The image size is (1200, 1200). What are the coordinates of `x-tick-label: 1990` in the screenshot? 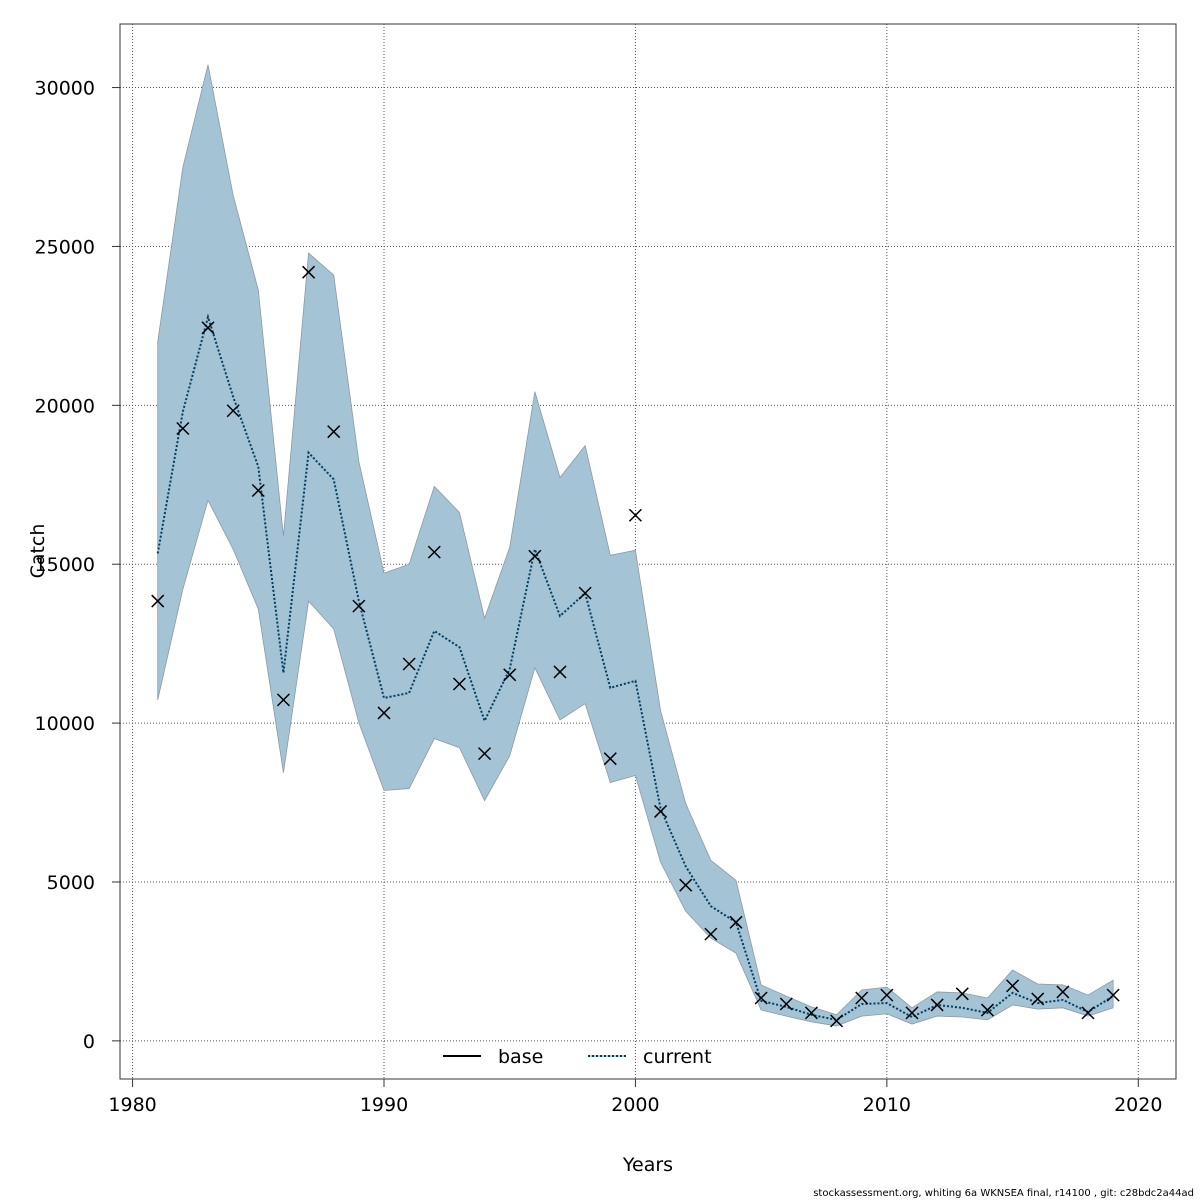 It's located at (384, 1105).